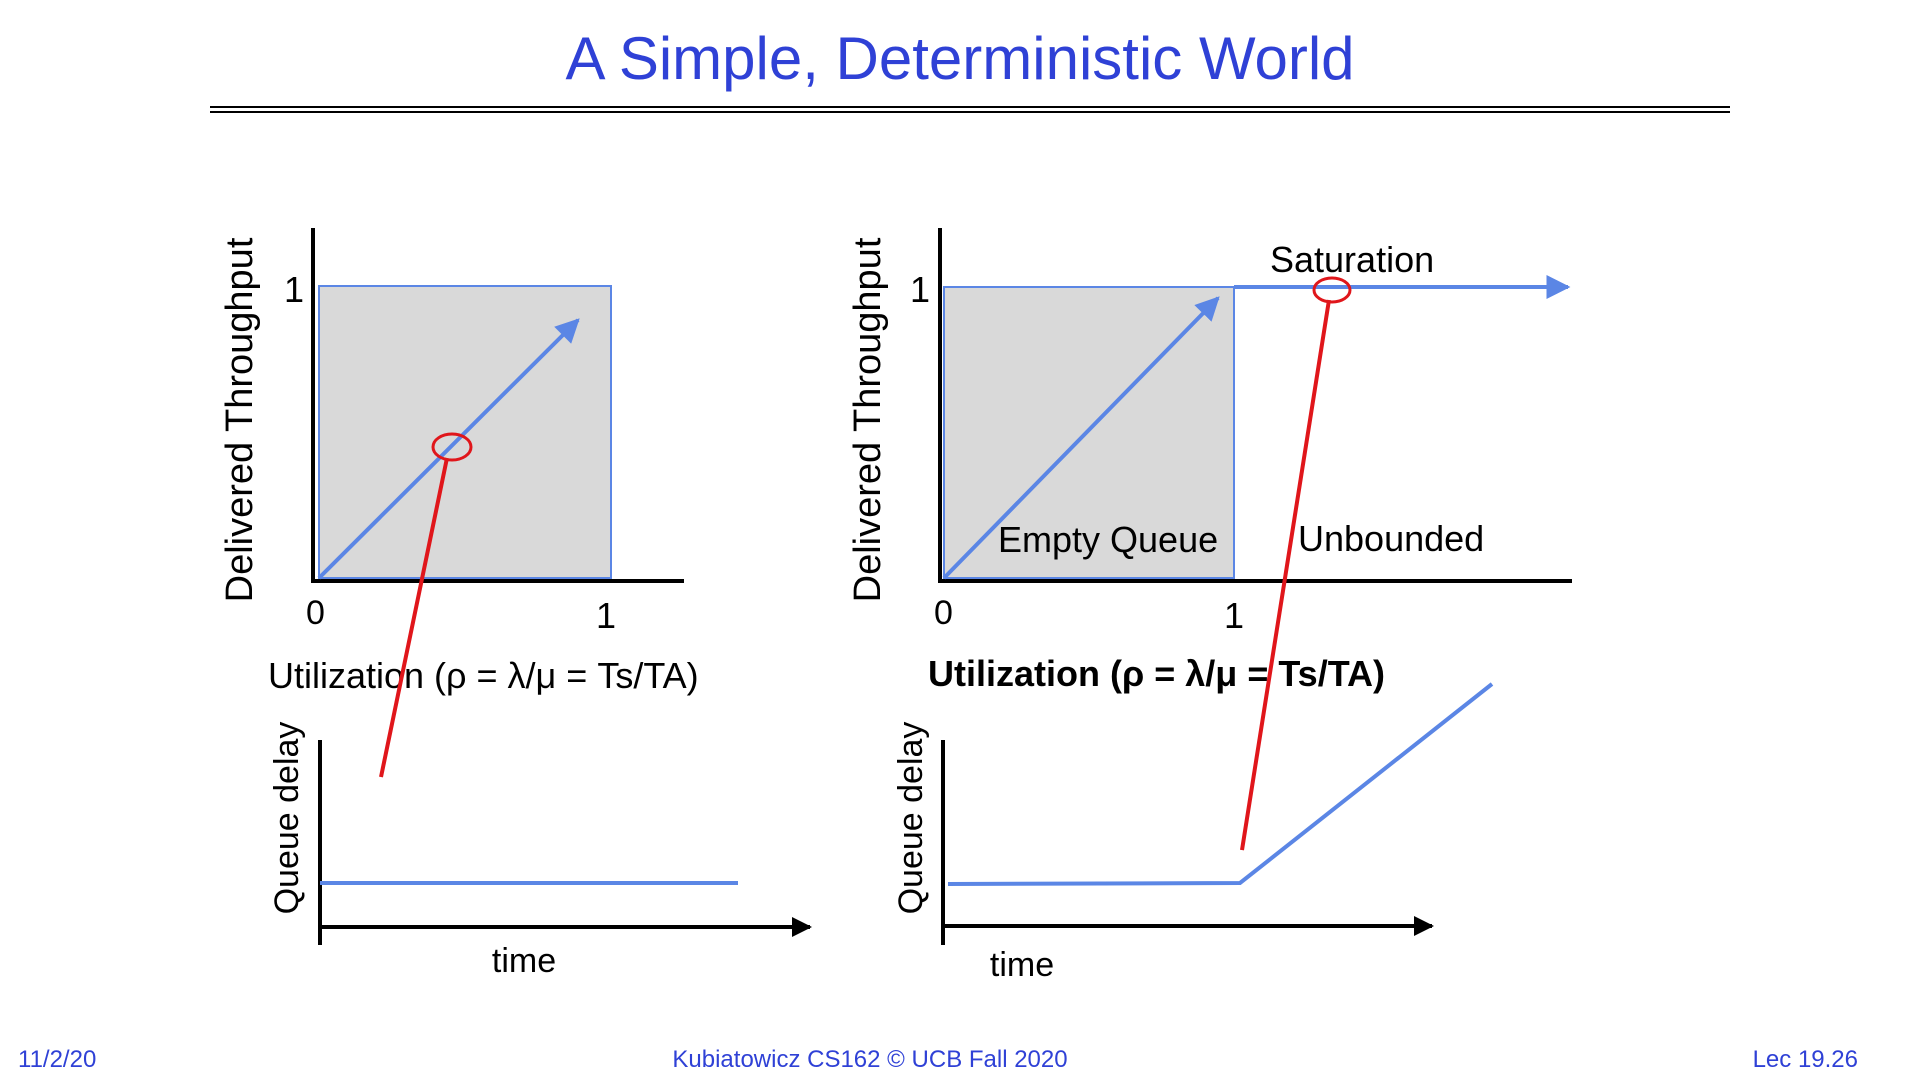 The image size is (1920, 1080). What do you see at coordinates (960, 58) in the screenshot?
I see `slide-title: A Simple, Deterministic World` at bounding box center [960, 58].